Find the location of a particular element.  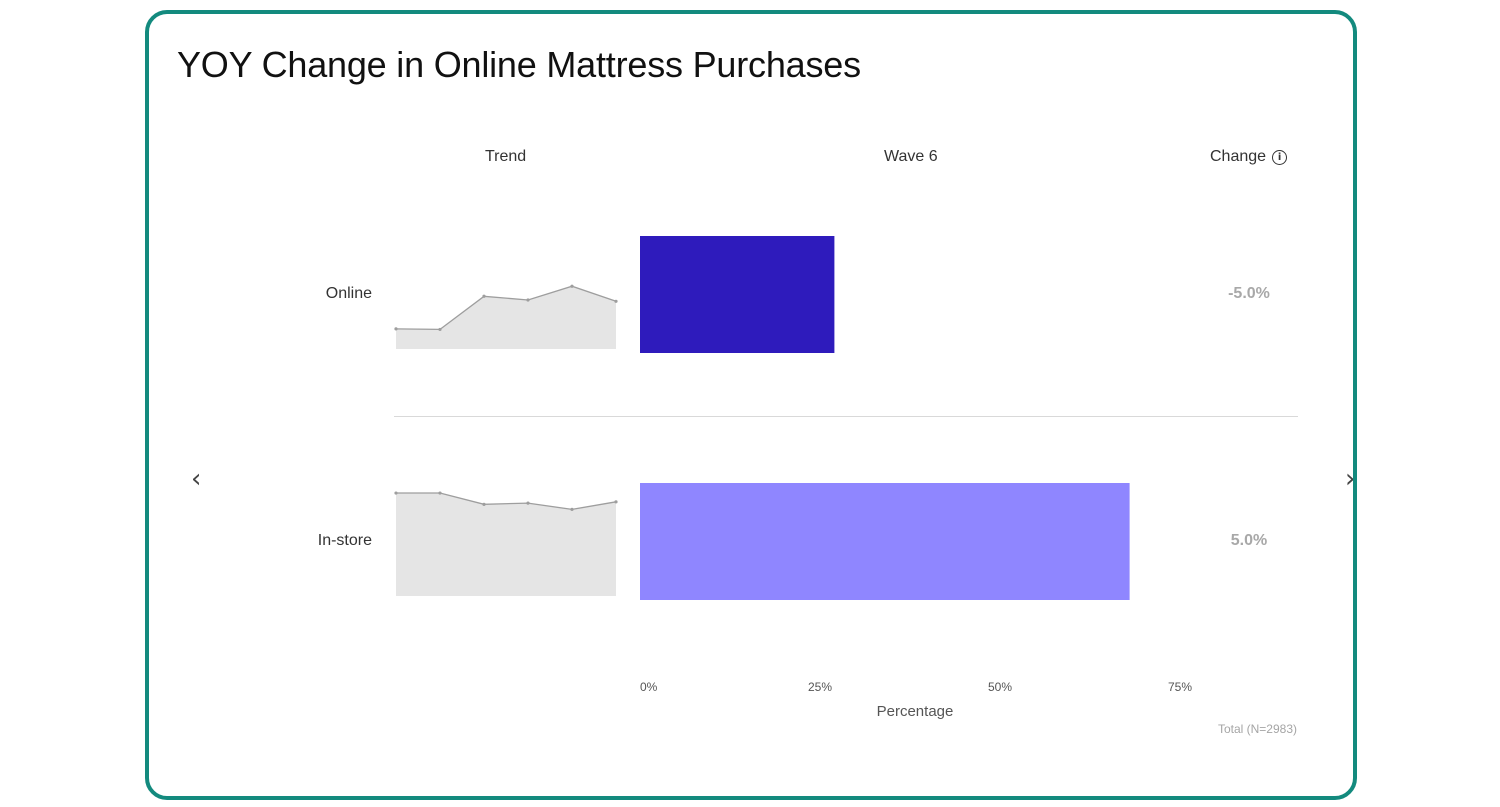

x-tick-label: 0% is located at coordinates (649, 687).